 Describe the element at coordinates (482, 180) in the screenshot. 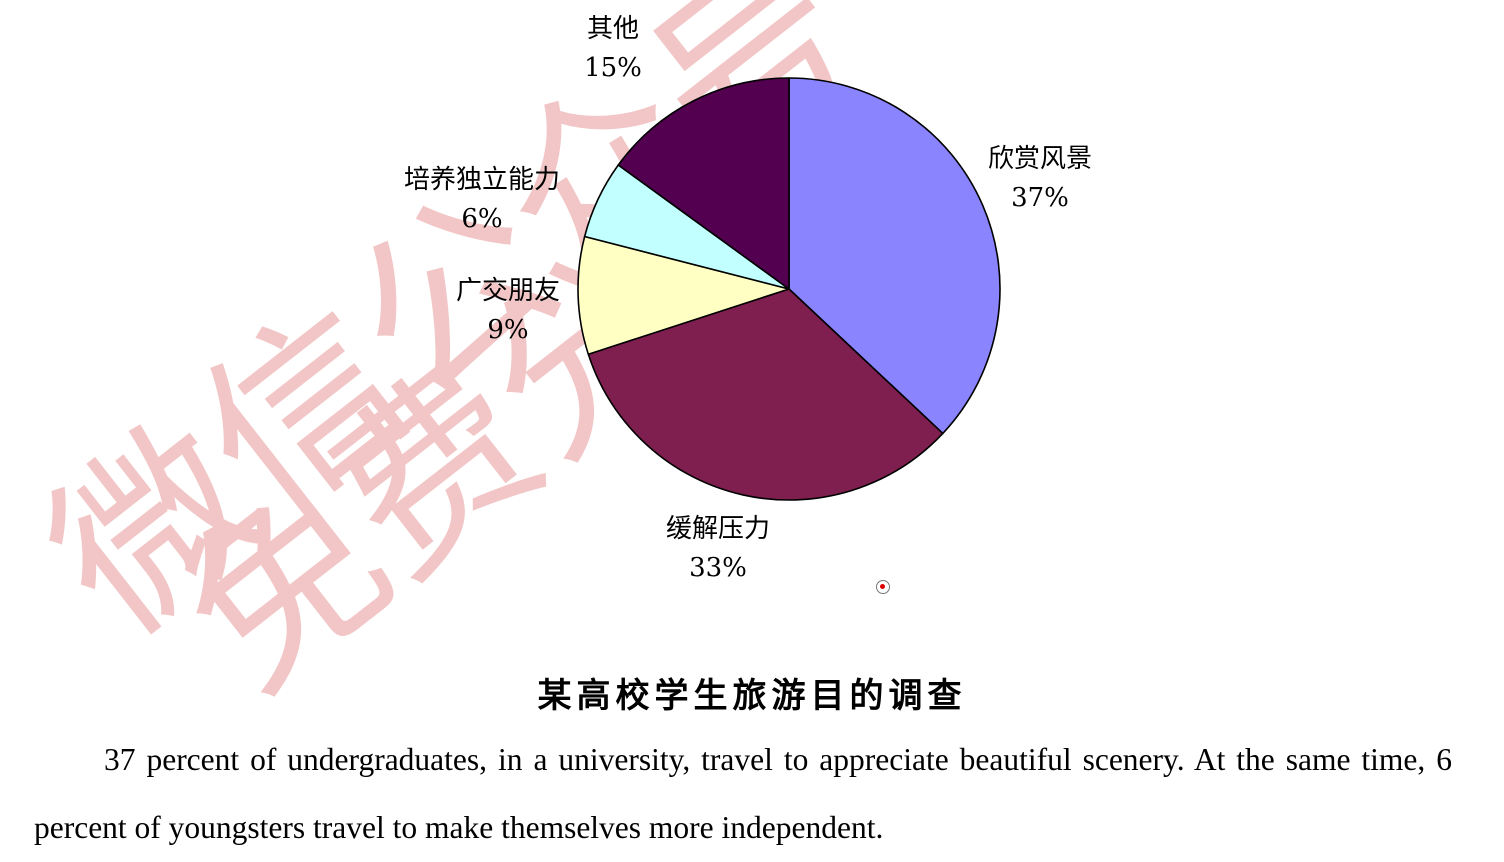

I see `slice-label-4: 培养独立能力` at that location.